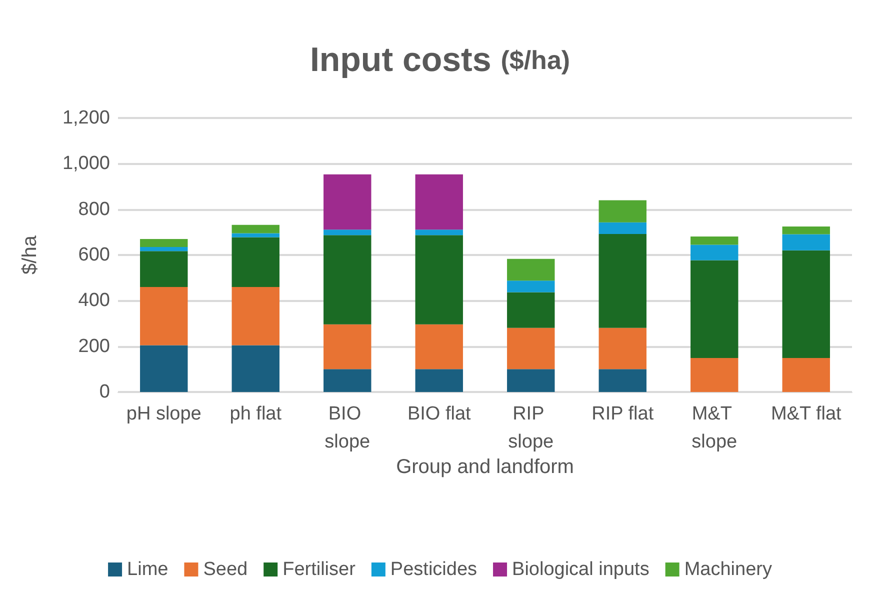 This screenshot has width=880, height=600. Describe the element at coordinates (256, 414) in the screenshot. I see `x-tick-label: ph flat` at that location.